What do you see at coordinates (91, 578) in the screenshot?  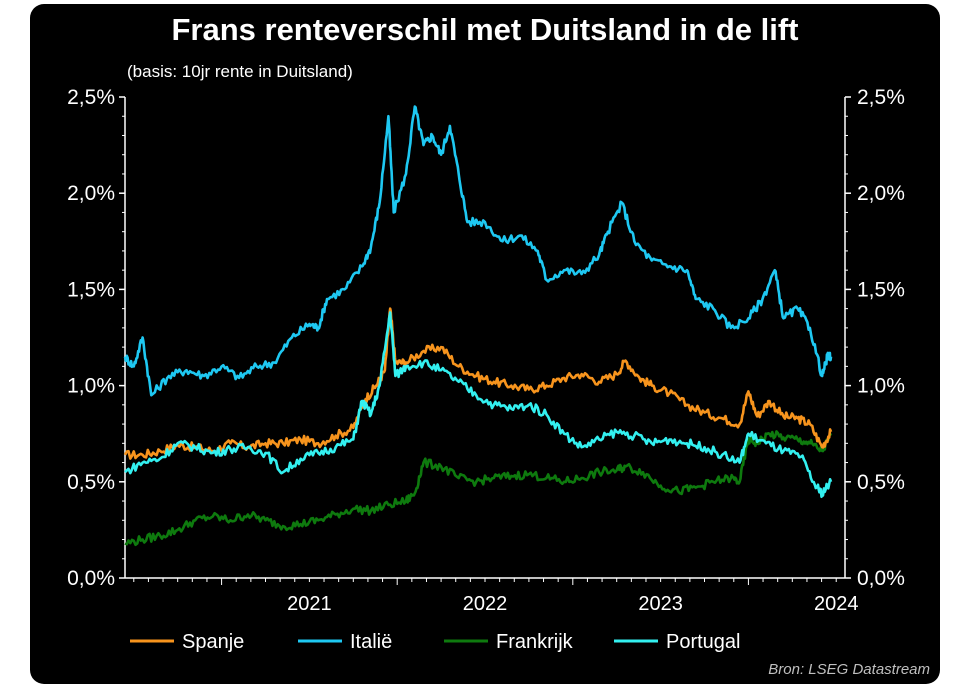 I see `y-tick-label-left: 0,0%` at bounding box center [91, 578].